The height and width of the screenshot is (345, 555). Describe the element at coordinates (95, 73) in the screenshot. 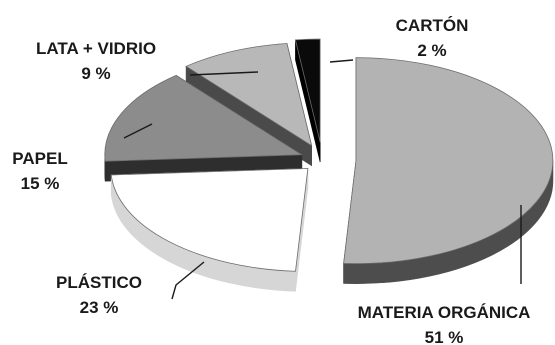

I see `label-lata-vidrio-pct: 9 %` at that location.